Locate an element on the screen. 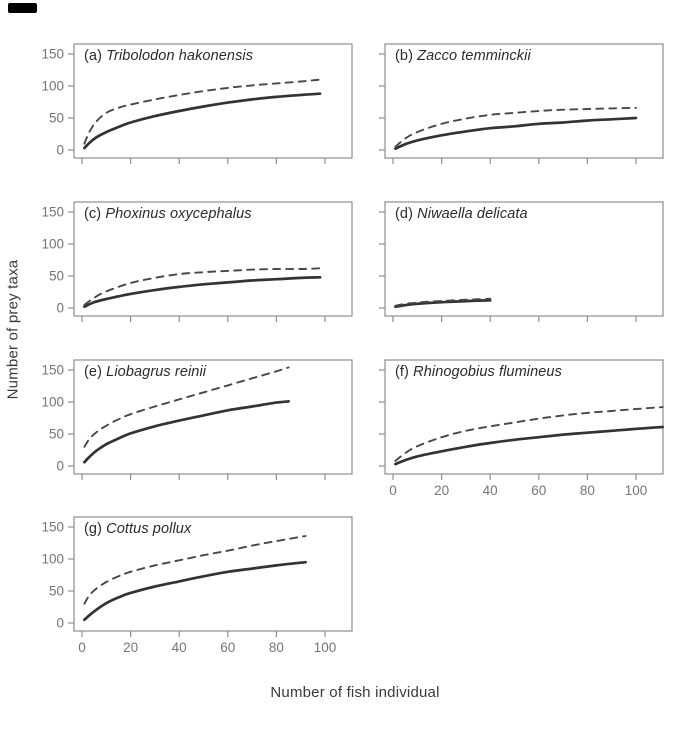 The width and height of the screenshot is (678, 738). panel-a-title: (a) Tribolodon hakonensis is located at coordinates (168, 56).